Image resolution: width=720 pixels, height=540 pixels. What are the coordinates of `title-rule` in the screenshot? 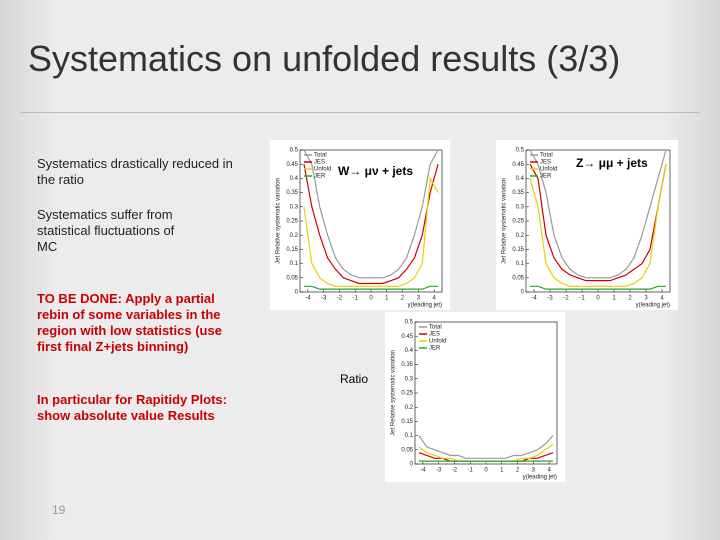 It's located at (360, 112).